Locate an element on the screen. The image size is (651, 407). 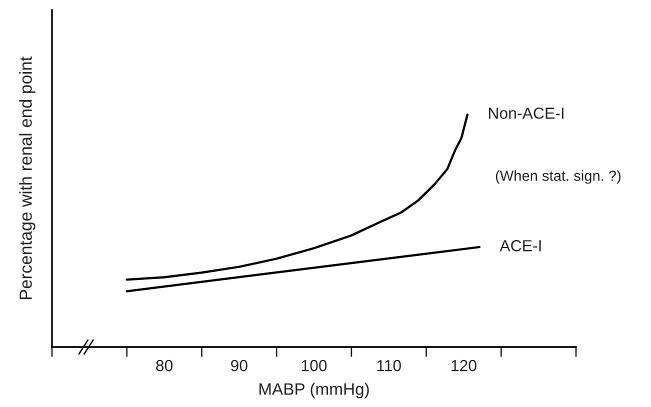
series-label: ACE-I is located at coordinates (520, 246).